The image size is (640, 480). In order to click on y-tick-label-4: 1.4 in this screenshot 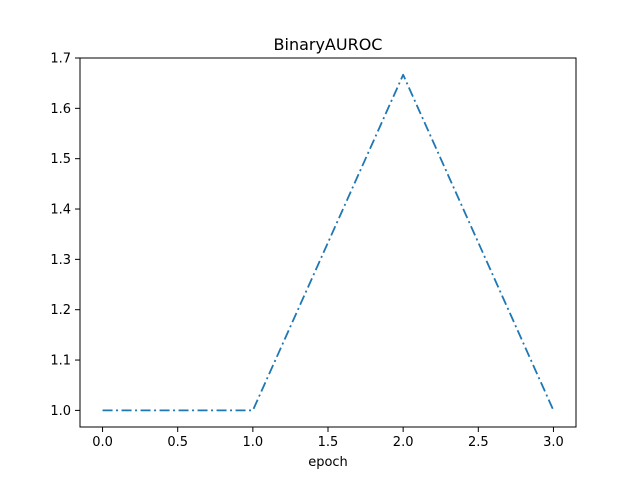, I will do `click(60, 210)`.